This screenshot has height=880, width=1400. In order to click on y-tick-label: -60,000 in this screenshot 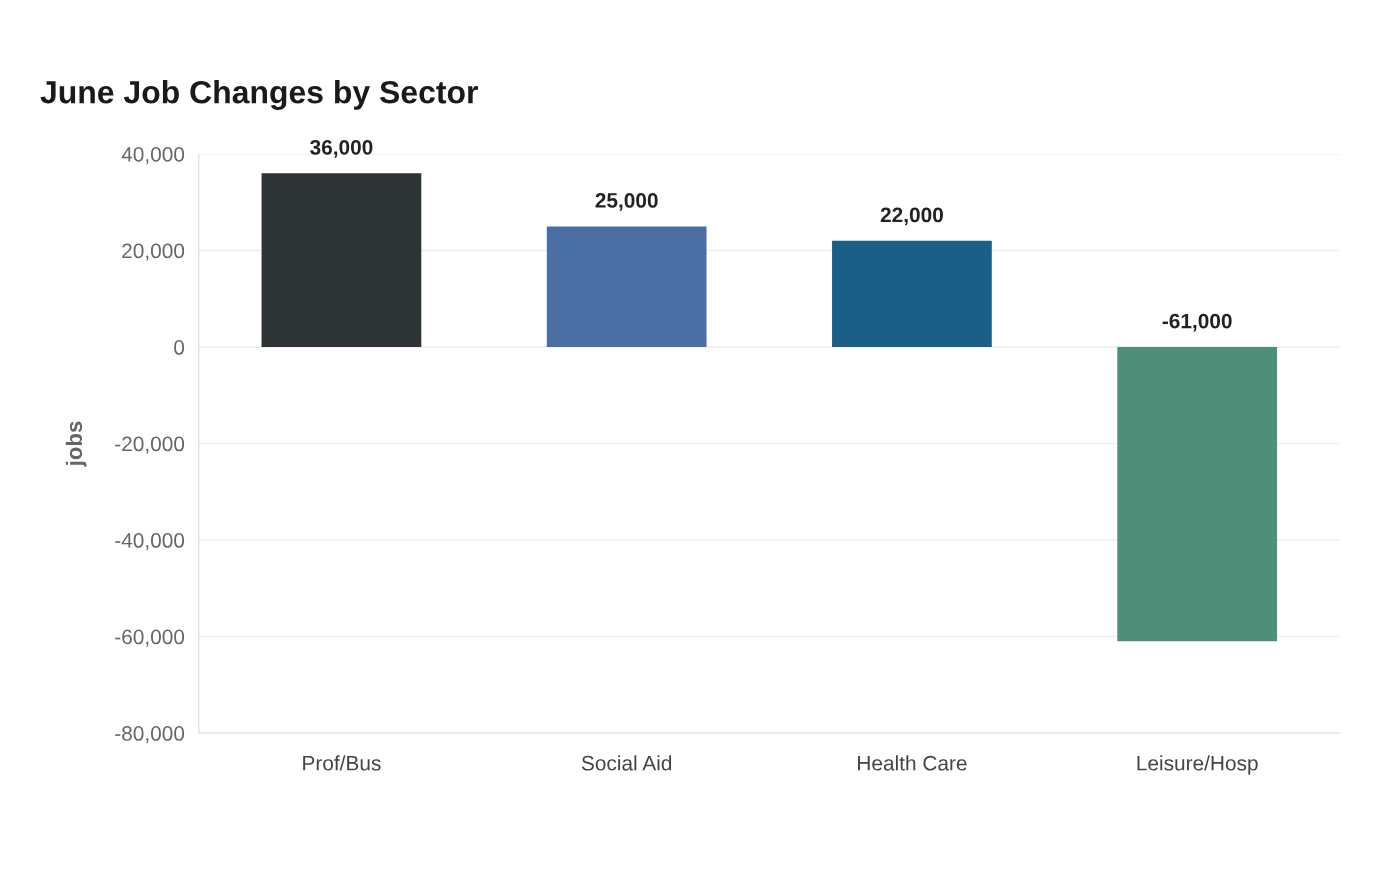, I will do `click(150, 638)`.